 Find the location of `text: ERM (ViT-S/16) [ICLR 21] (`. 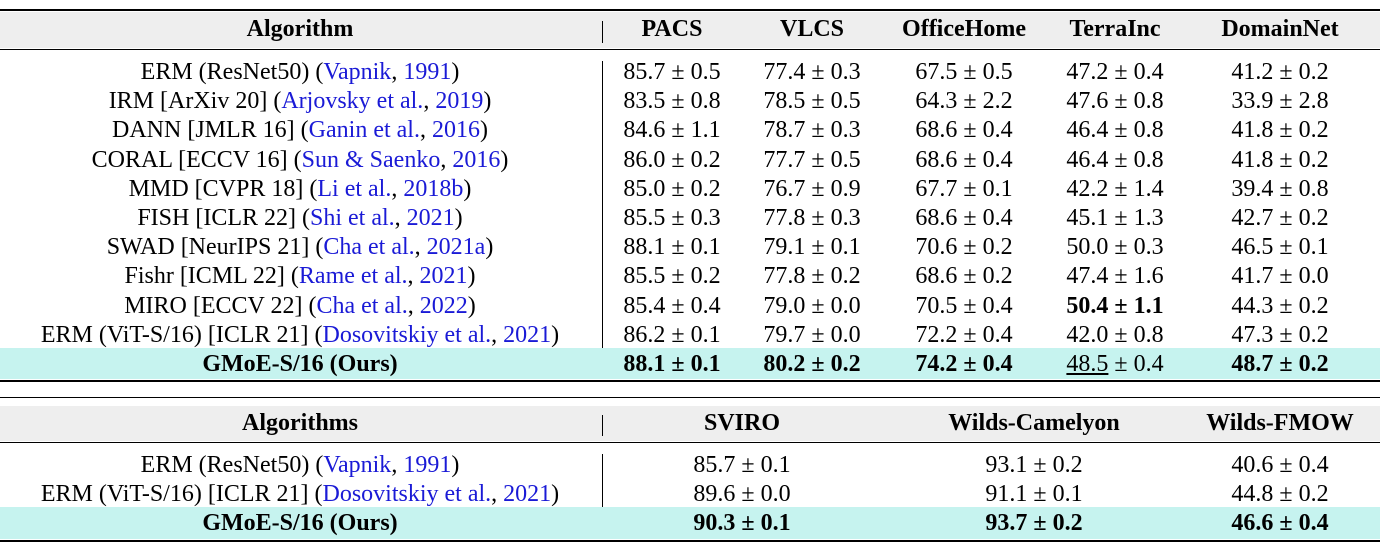

text: ERM (ViT-S/16) [ICLR 21] ( is located at coordinates (181, 494).